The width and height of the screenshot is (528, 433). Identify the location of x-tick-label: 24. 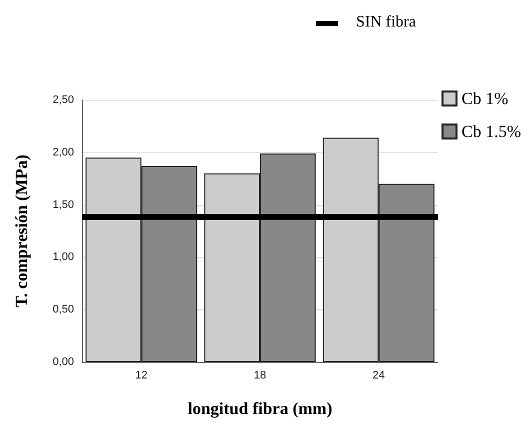
(378, 376).